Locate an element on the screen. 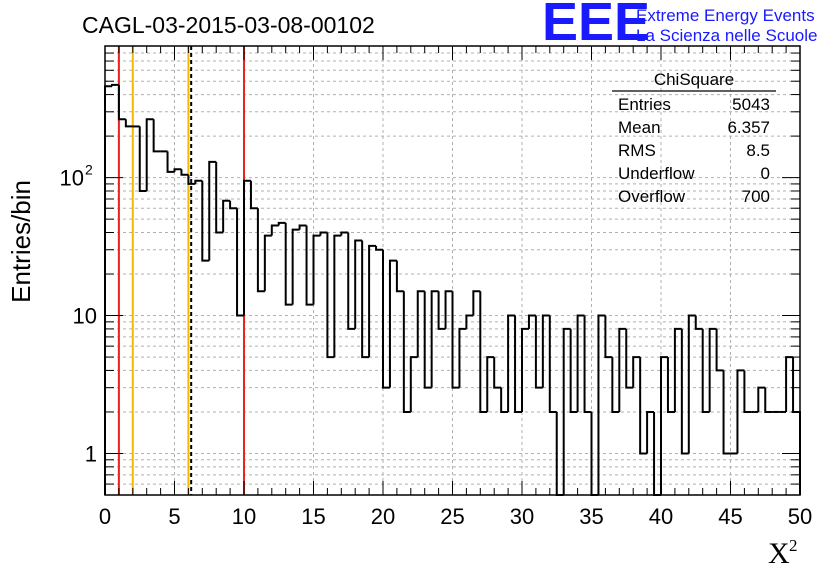  stats-row-value: 5043 is located at coordinates (751, 104).